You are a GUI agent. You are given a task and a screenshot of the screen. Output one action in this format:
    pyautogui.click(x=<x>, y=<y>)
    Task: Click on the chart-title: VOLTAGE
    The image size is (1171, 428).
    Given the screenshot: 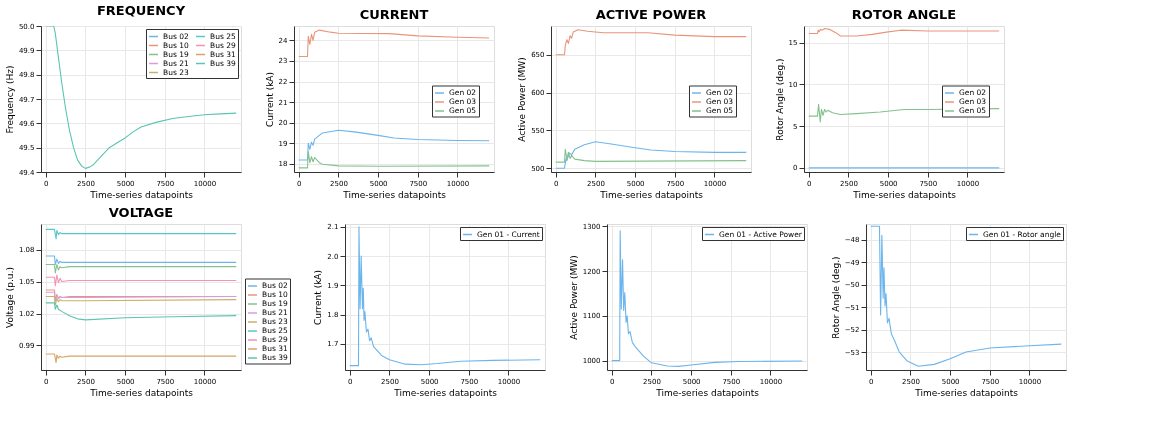 What is the action you would take?
    pyautogui.click(x=141, y=212)
    